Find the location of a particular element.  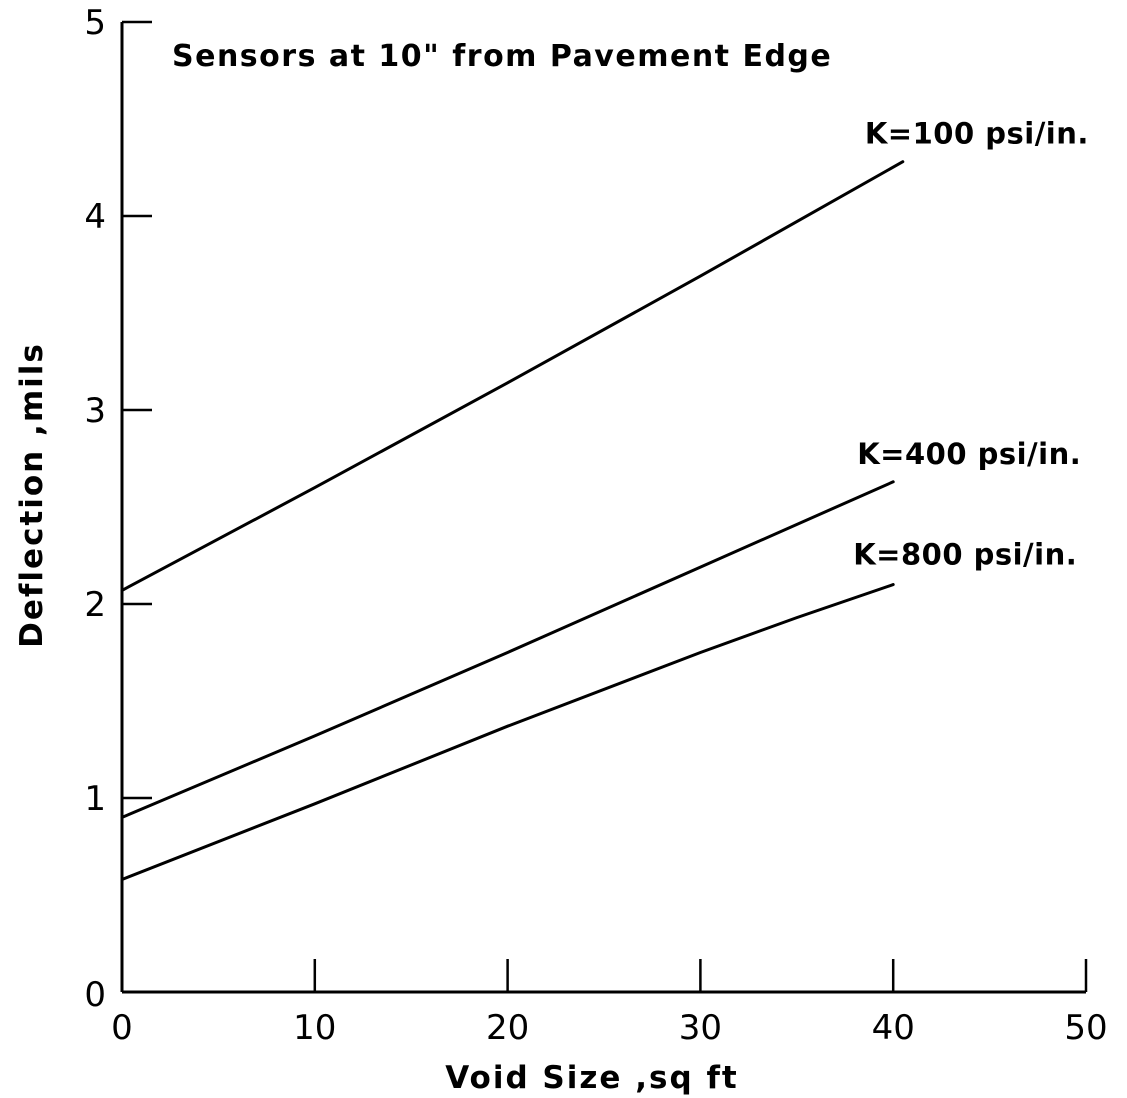

y-tick-label: 4 is located at coordinates (95, 217).